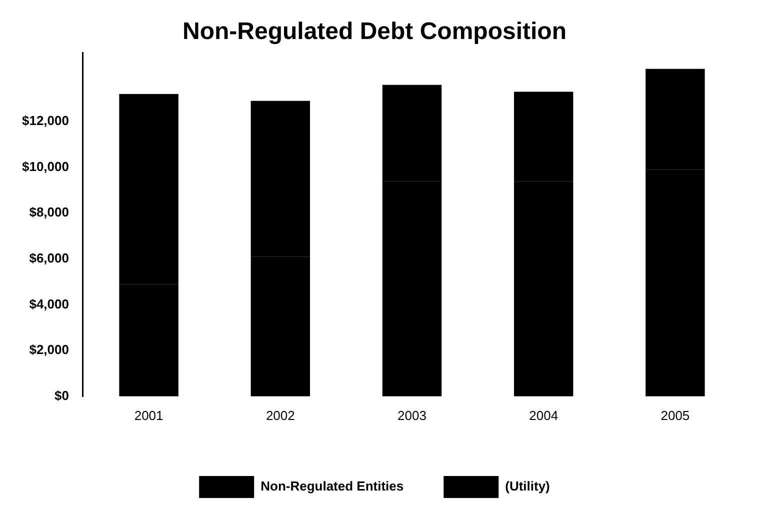 This screenshot has height=517, width=769. What do you see at coordinates (49, 304) in the screenshot?
I see `y-tick-label: $4,000` at bounding box center [49, 304].